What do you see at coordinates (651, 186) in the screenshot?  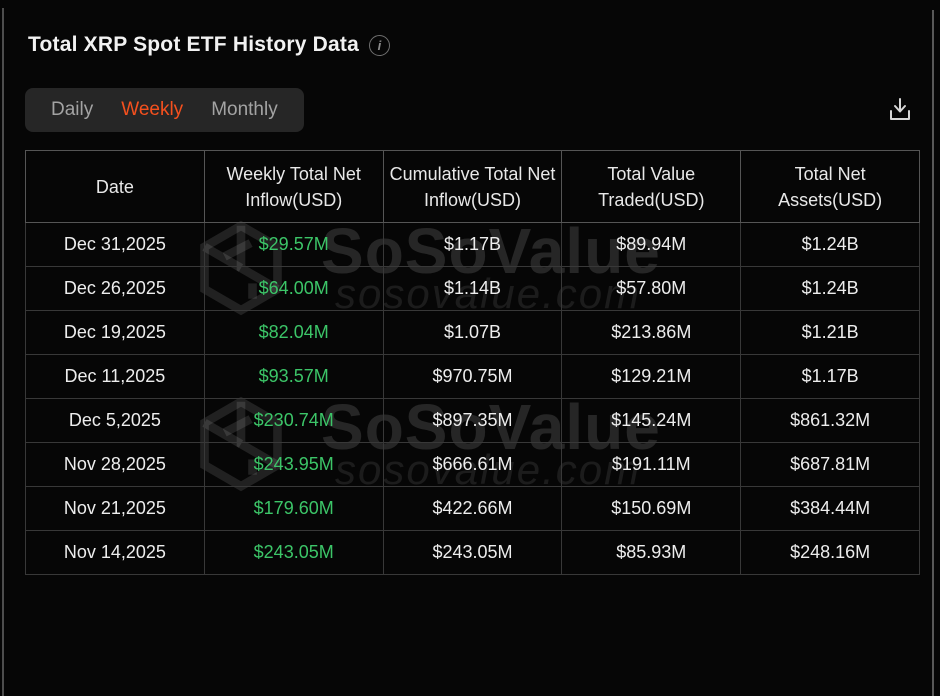 I see `column-header: Total Value Traded(USD)` at bounding box center [651, 186].